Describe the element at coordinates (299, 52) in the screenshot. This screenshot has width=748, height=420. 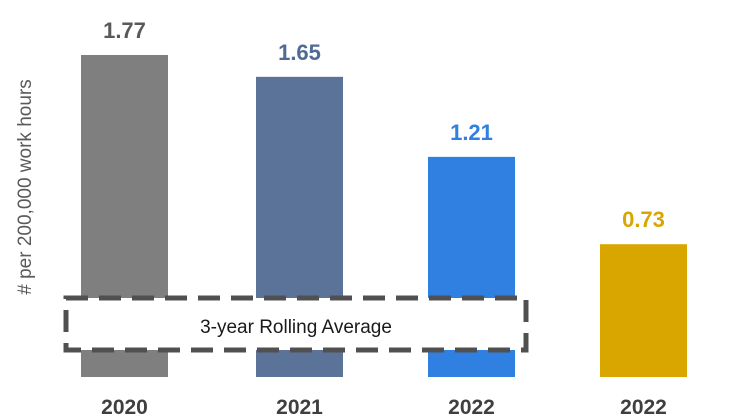
I see `value-label-1: 1.65` at that location.